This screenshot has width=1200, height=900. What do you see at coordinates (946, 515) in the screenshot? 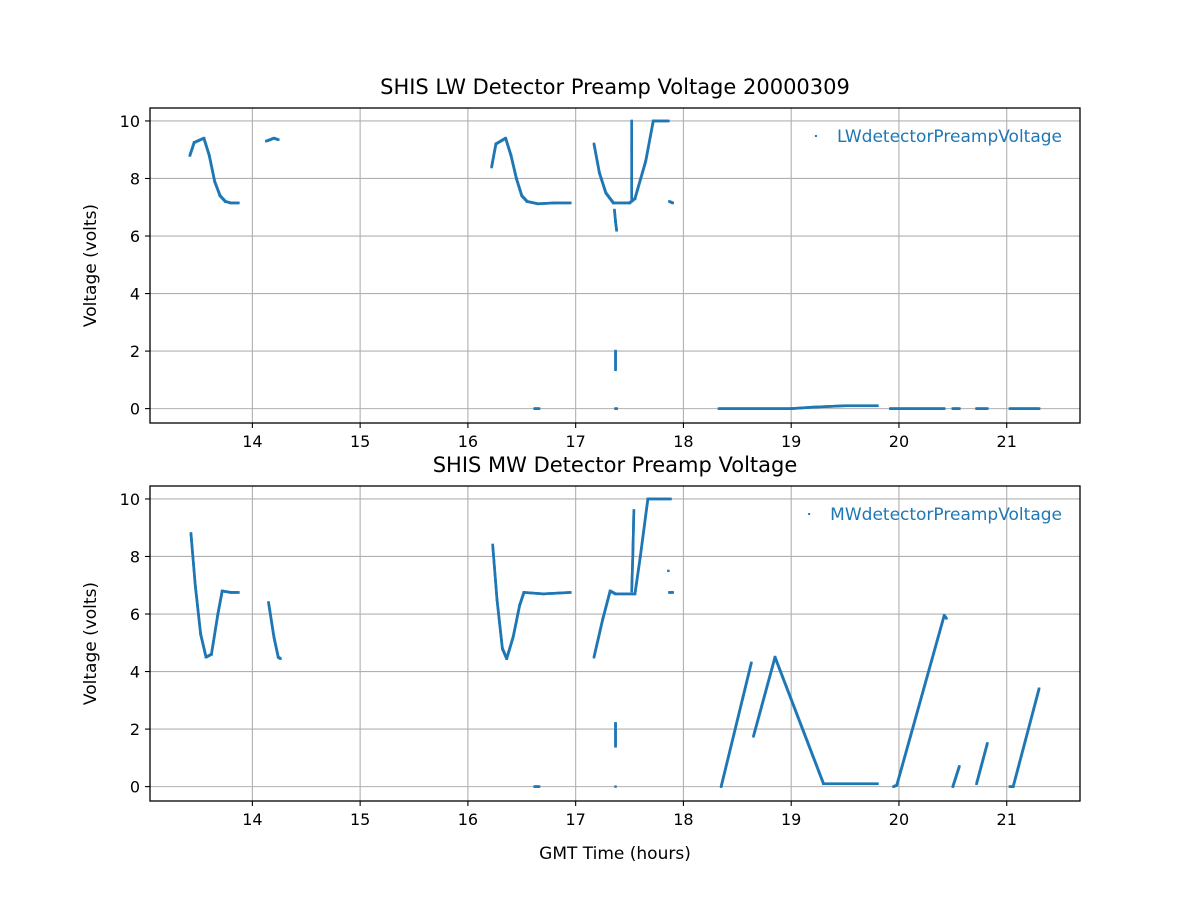
I see `mw-legend-label: MWdetectorPreampVoltage` at bounding box center [946, 515].